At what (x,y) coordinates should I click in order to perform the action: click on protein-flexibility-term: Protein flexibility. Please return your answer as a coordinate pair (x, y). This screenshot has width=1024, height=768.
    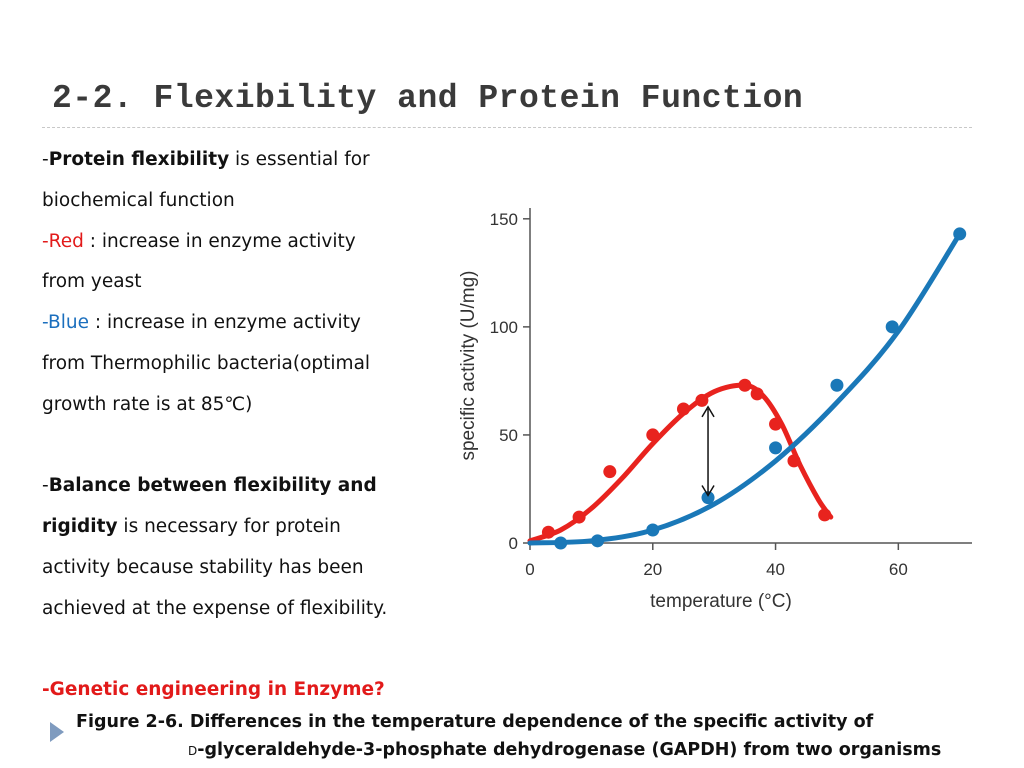
    Looking at the image, I should click on (139, 159).